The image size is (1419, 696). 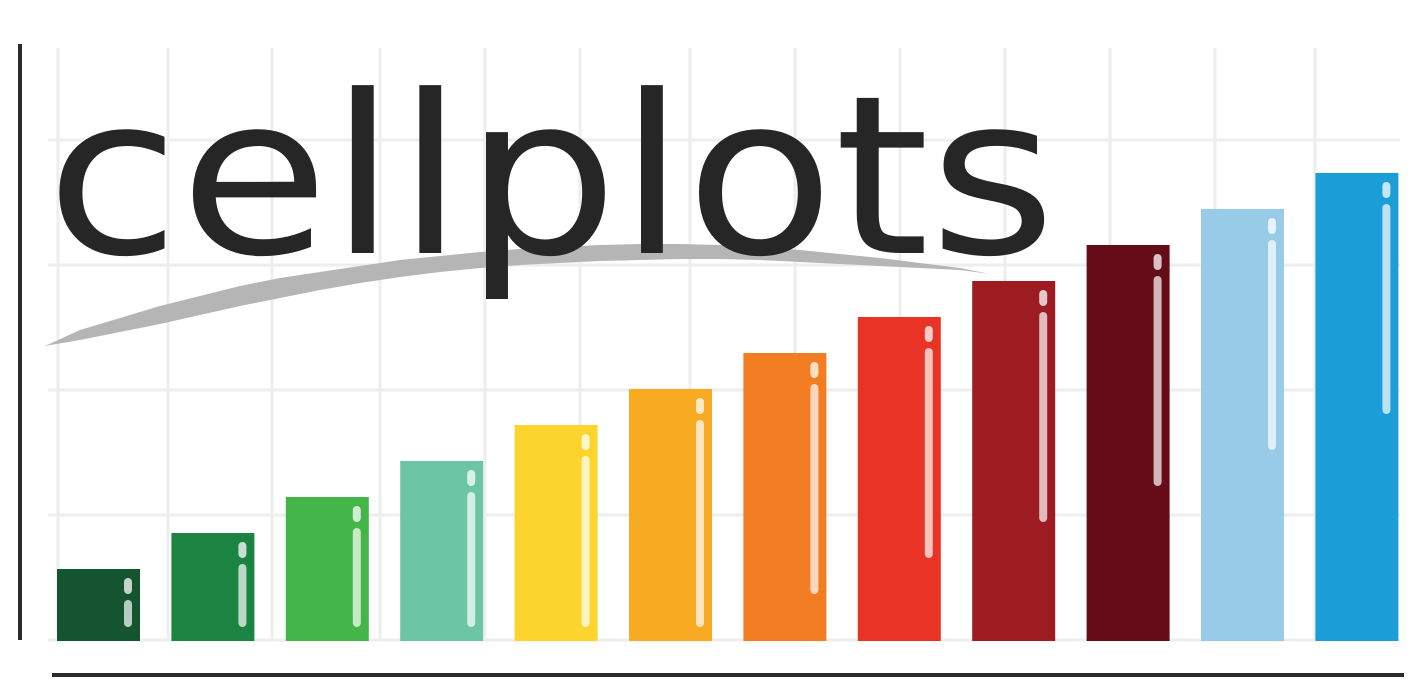 I want to click on brush-swoosh, so click(x=517, y=295).